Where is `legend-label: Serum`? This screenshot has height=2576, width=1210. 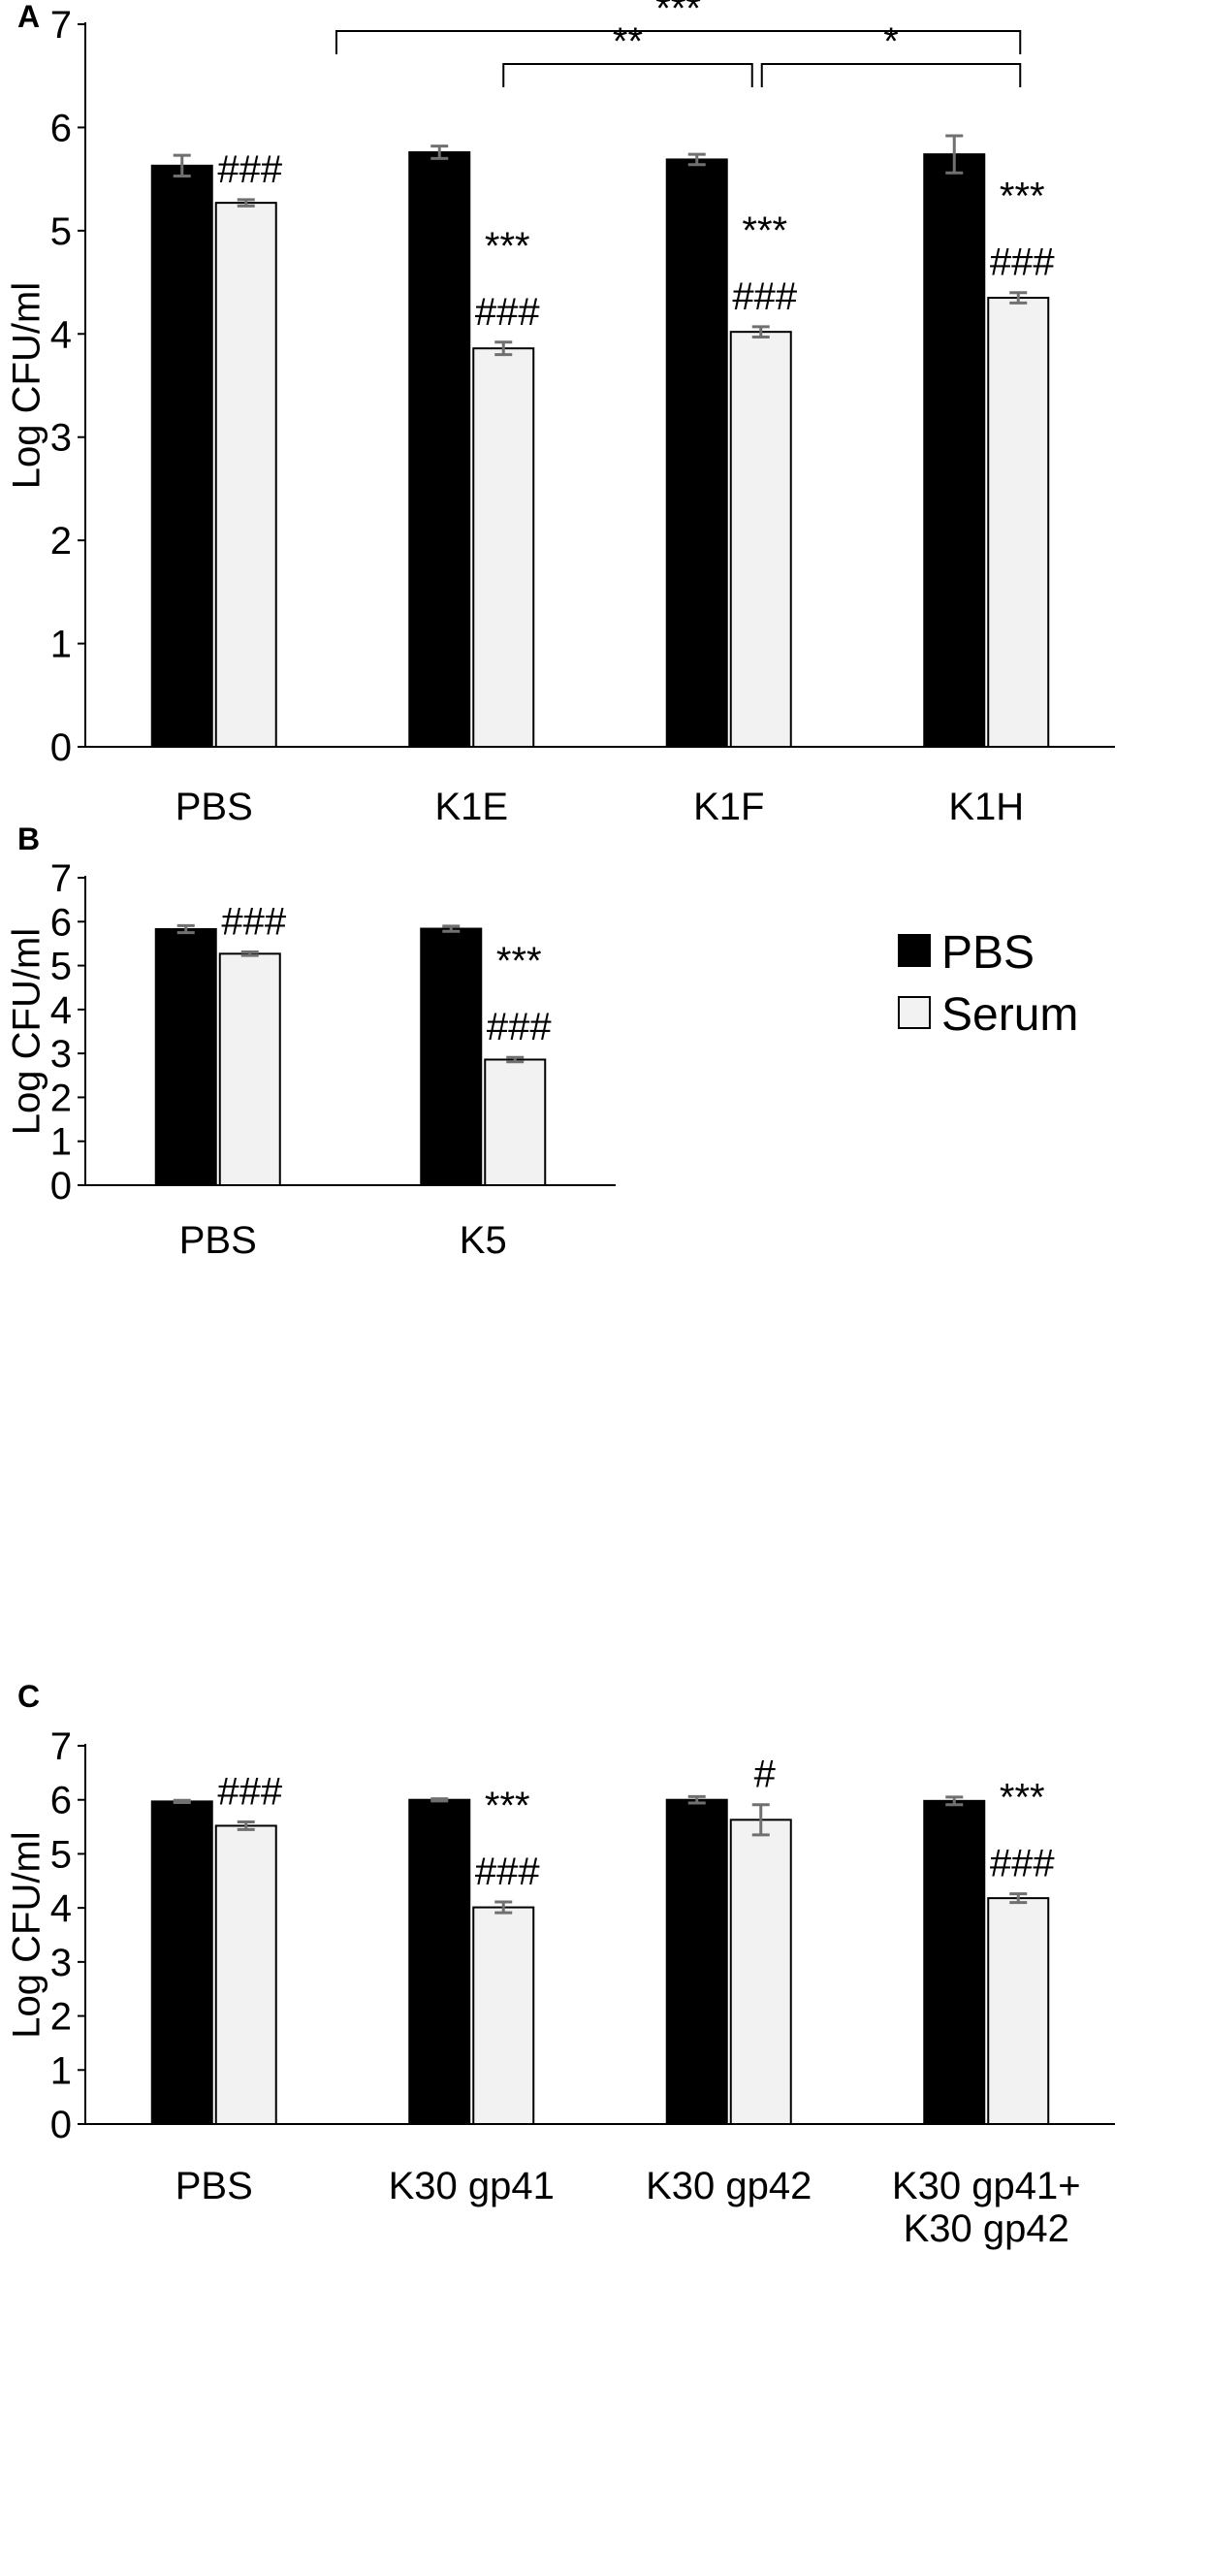 legend-label: Serum is located at coordinates (1009, 1015).